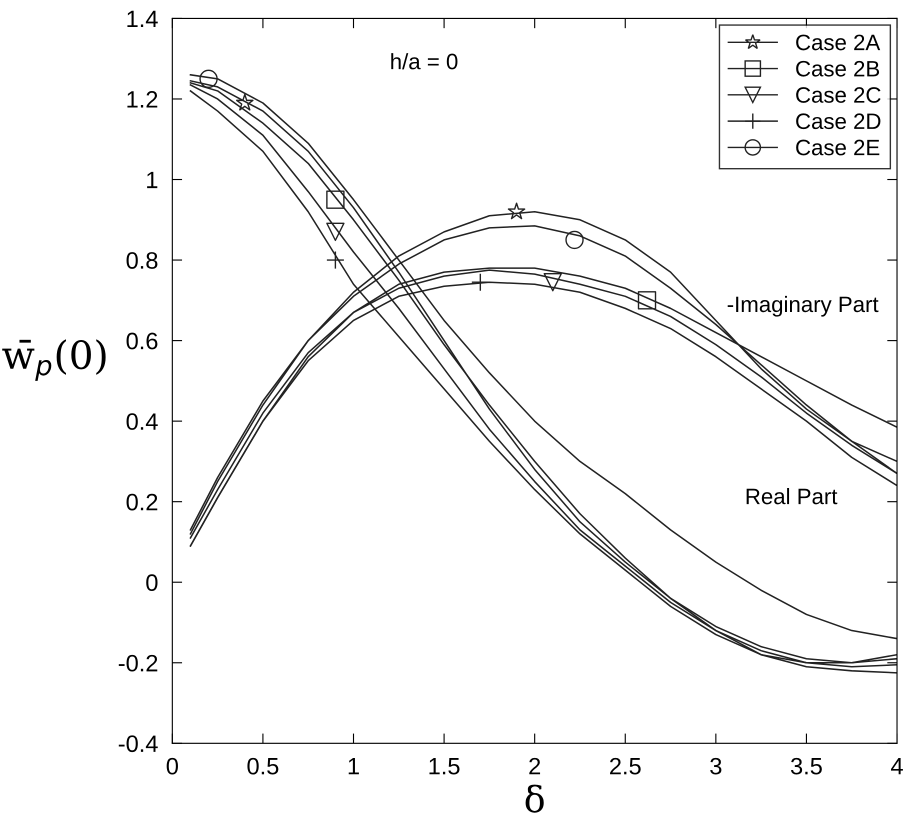 The height and width of the screenshot is (838, 907). I want to click on x-tick-label: 2.5, so click(625, 766).